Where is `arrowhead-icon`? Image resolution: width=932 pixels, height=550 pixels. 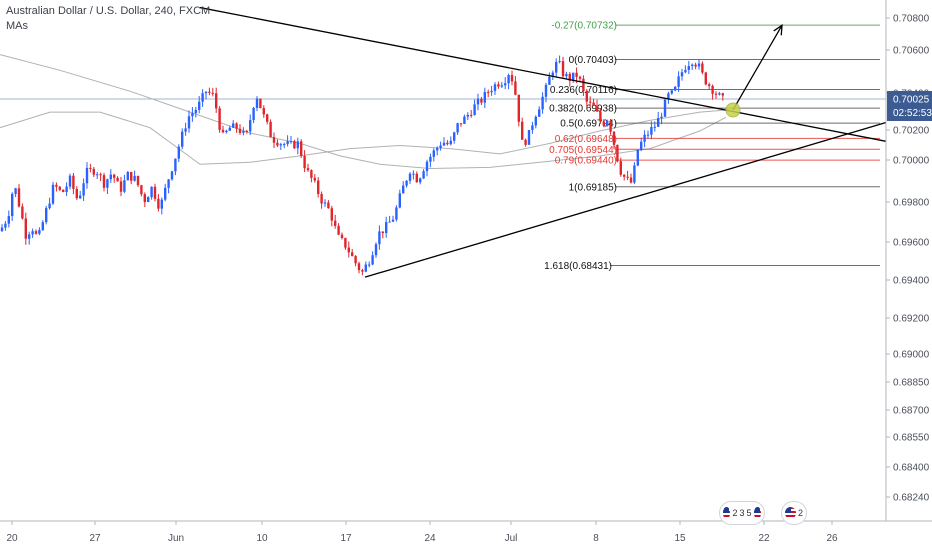 arrowhead-icon is located at coordinates (778, 30).